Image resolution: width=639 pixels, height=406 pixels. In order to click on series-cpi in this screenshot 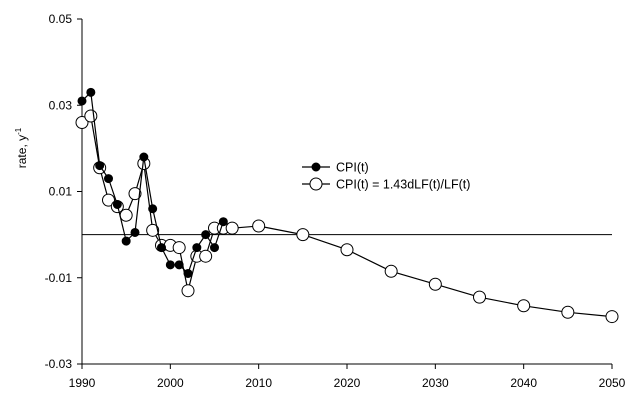, I will do `click(152, 182)`.